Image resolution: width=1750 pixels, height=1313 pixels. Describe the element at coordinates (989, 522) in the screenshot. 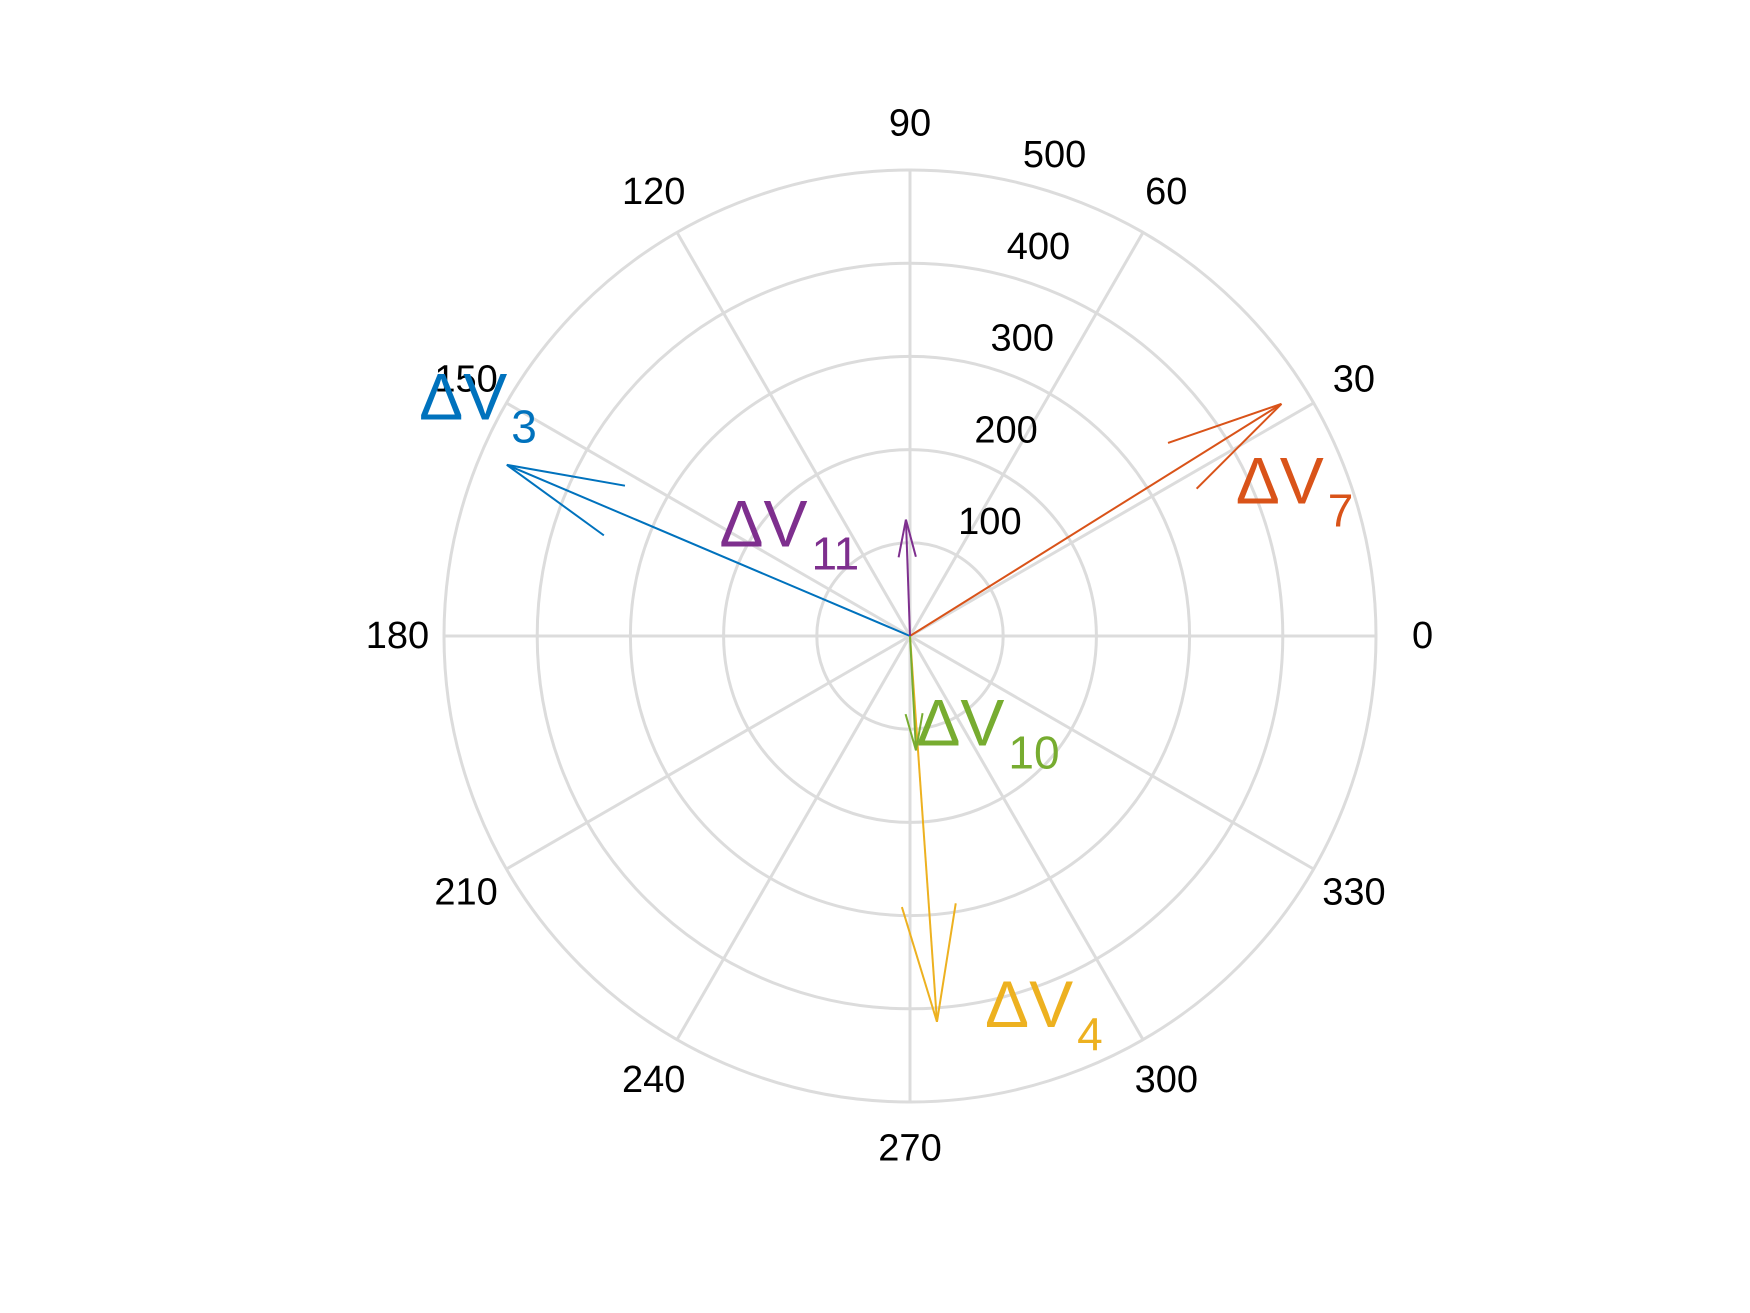

I see `radial-tick-label: 100` at that location.